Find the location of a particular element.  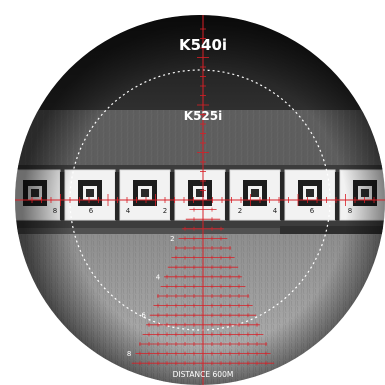

holdover-number: 2 is located at coordinates (172, 239).